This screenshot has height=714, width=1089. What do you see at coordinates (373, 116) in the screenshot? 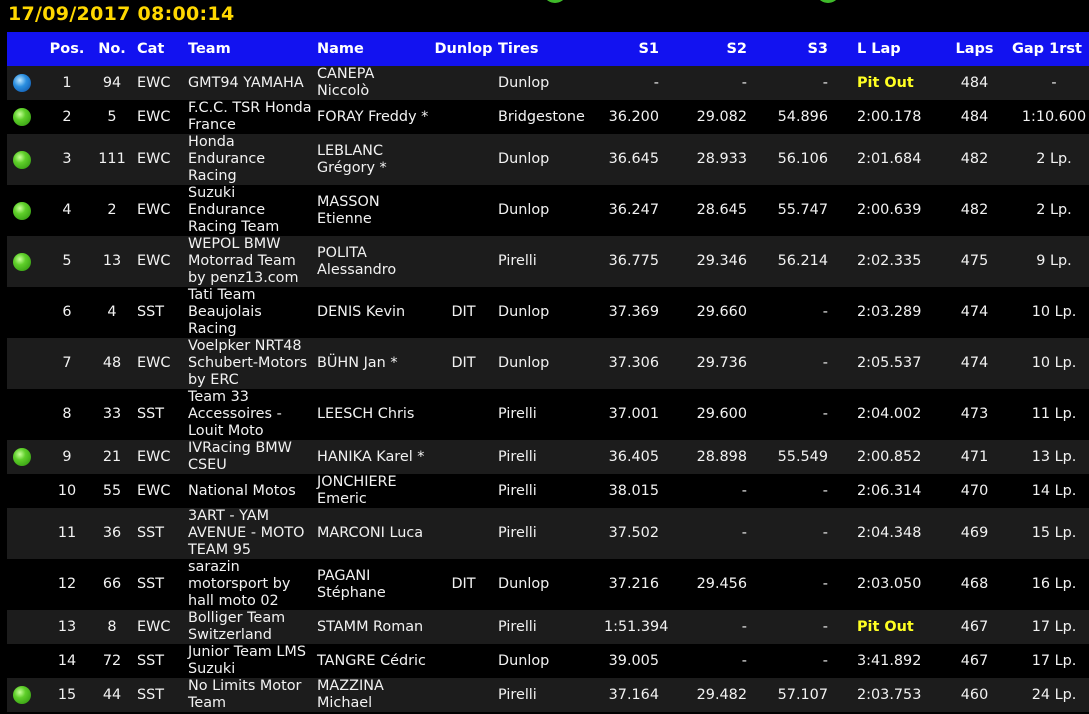
I see `rider-name-cell-text: FORAY Freddy *` at bounding box center [373, 116].